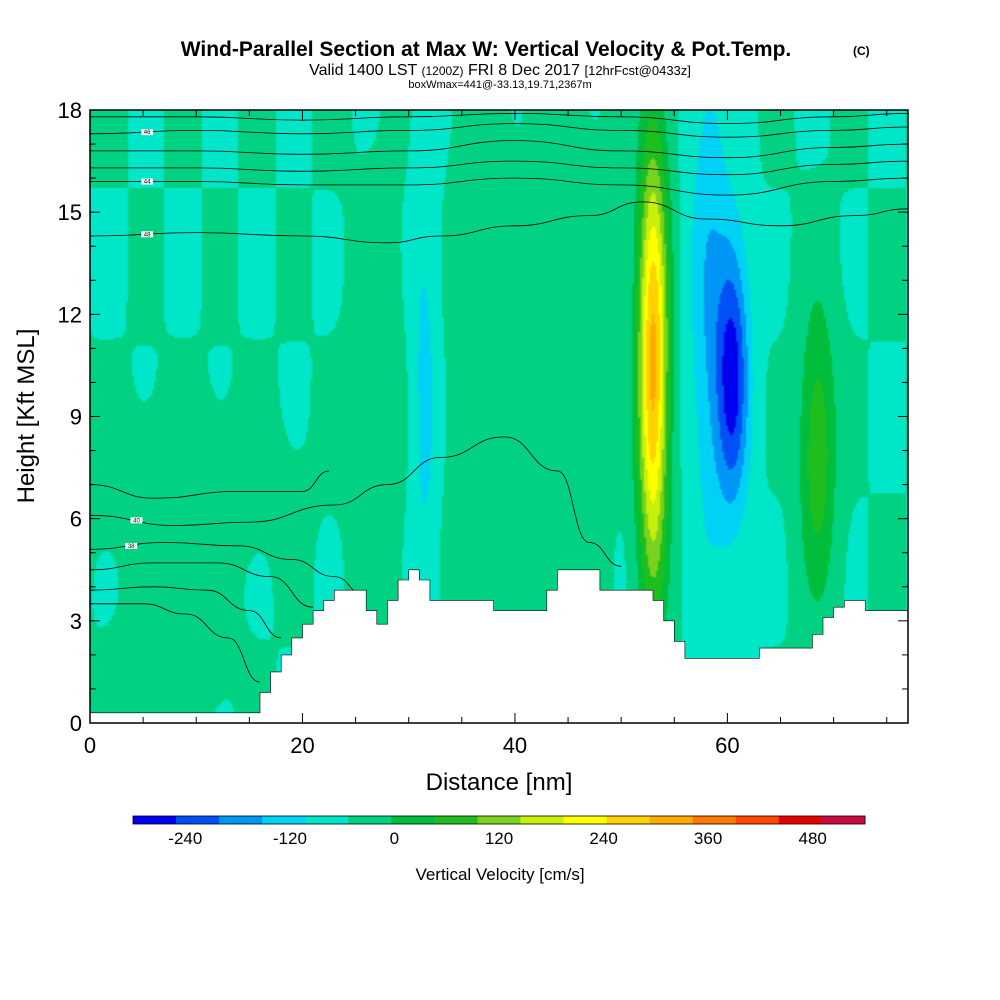  I want to click on colorbar: -240 -120 0 120 240 360 480, so click(499, 831).